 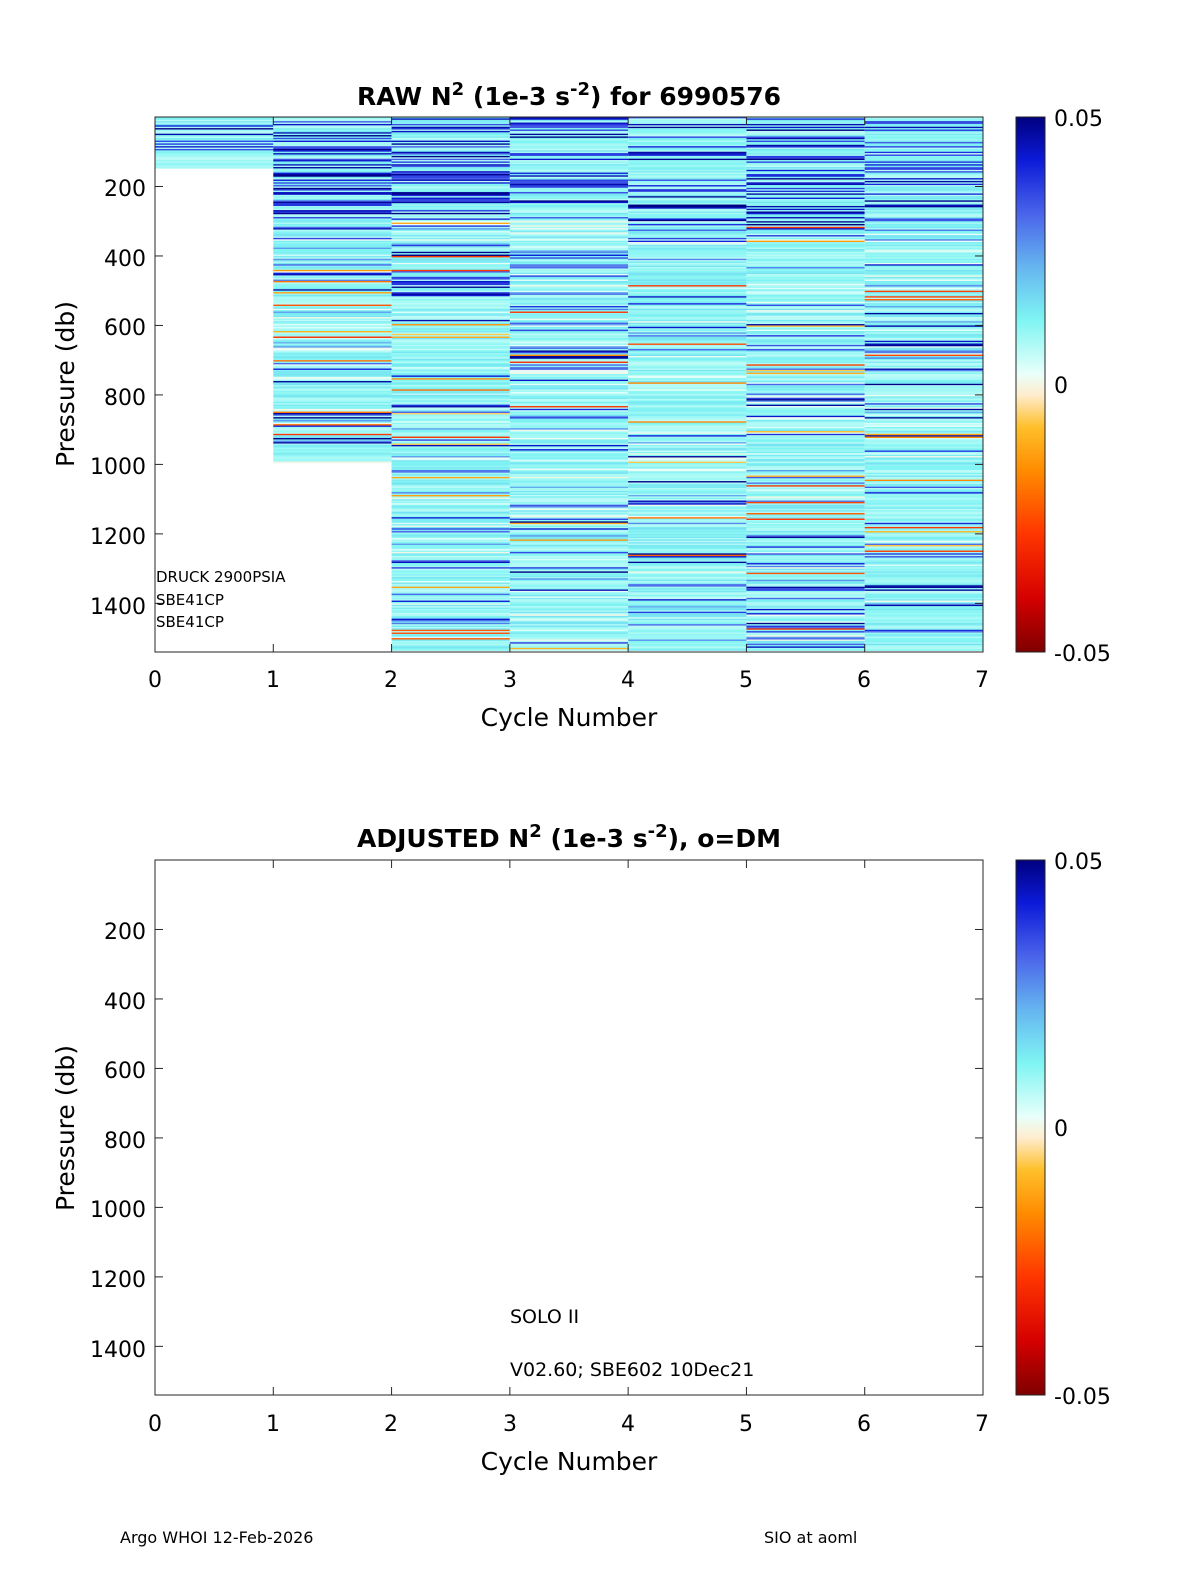 I want to click on footer-left: Argo WHOI 12-Feb-2026, so click(x=216, y=1537).